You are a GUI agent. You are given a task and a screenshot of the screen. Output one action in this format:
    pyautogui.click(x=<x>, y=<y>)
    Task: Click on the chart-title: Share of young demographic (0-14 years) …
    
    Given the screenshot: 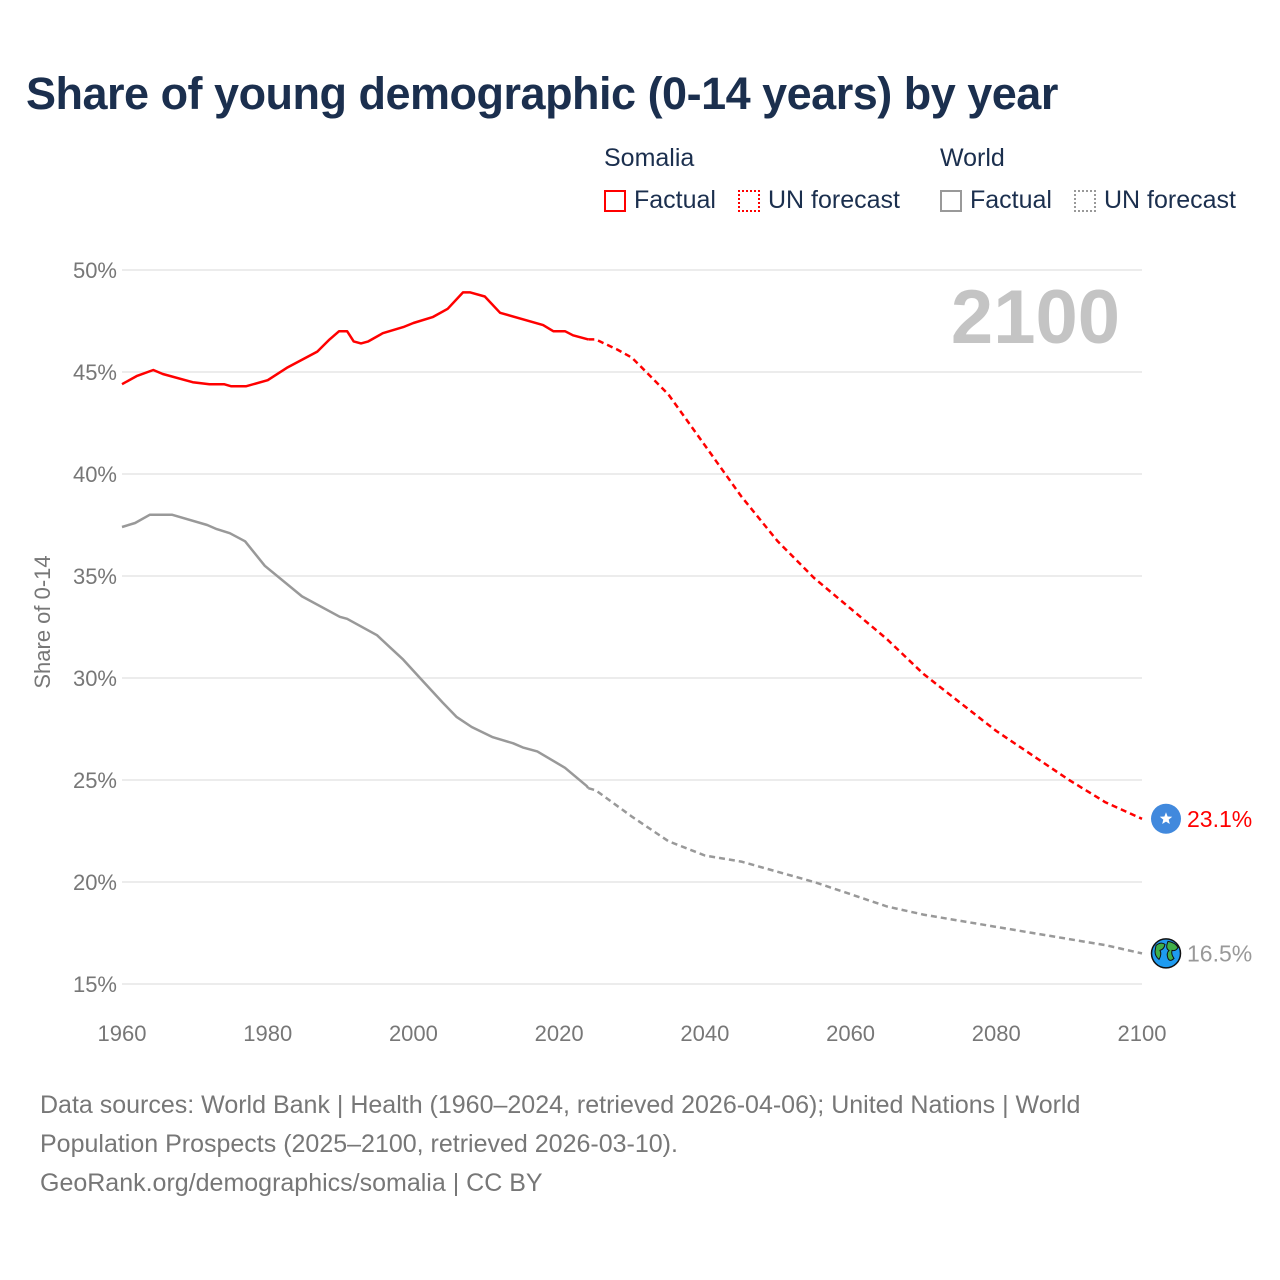 What is the action you would take?
    pyautogui.click(x=542, y=93)
    